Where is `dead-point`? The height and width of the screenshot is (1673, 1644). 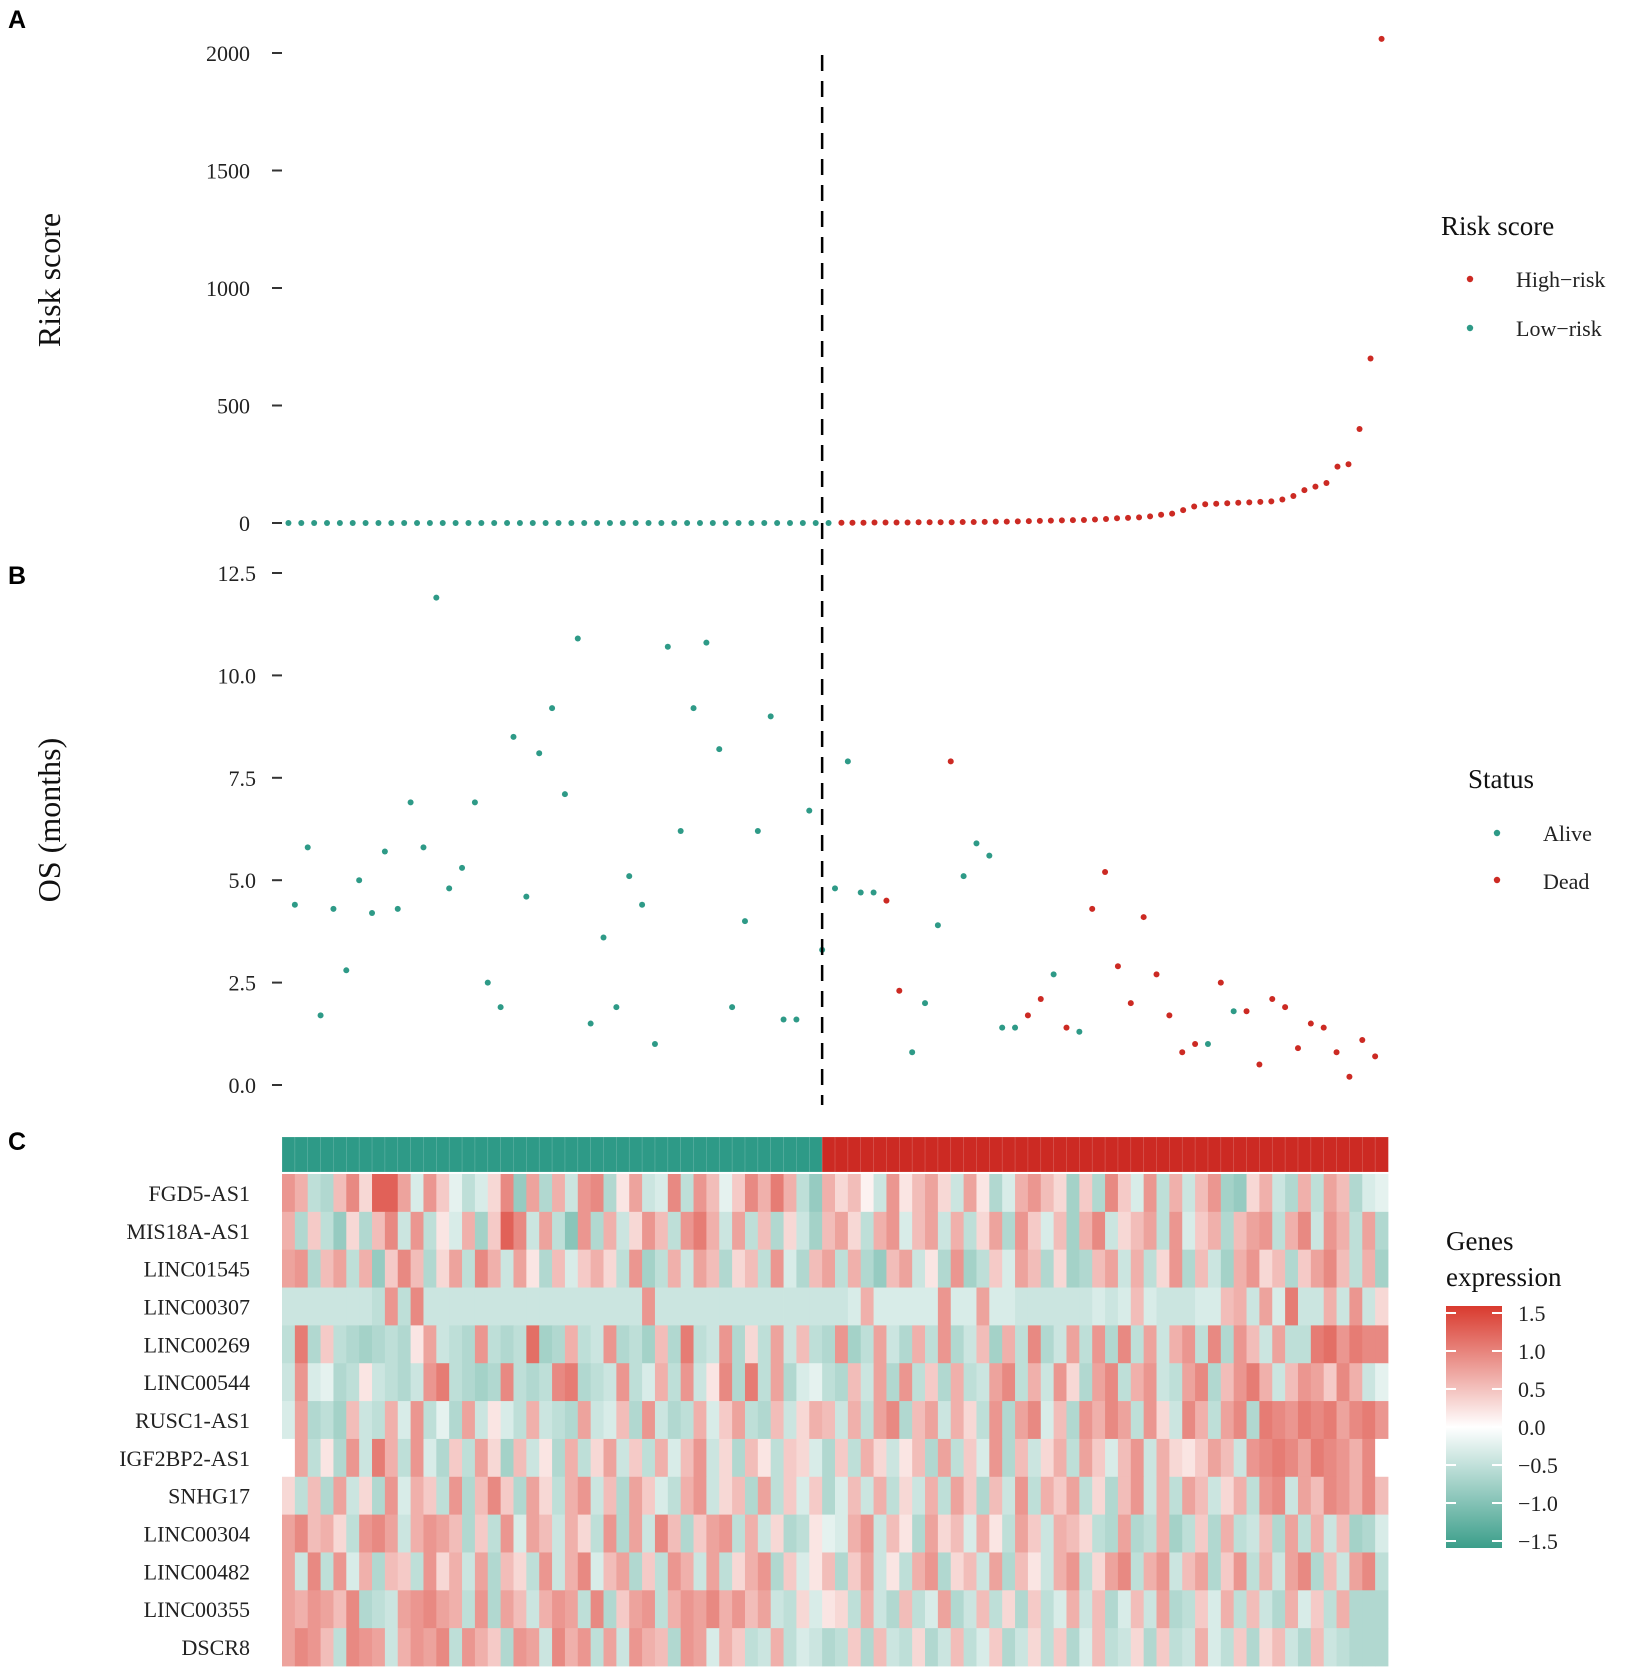
dead-point is located at coordinates (1092, 908).